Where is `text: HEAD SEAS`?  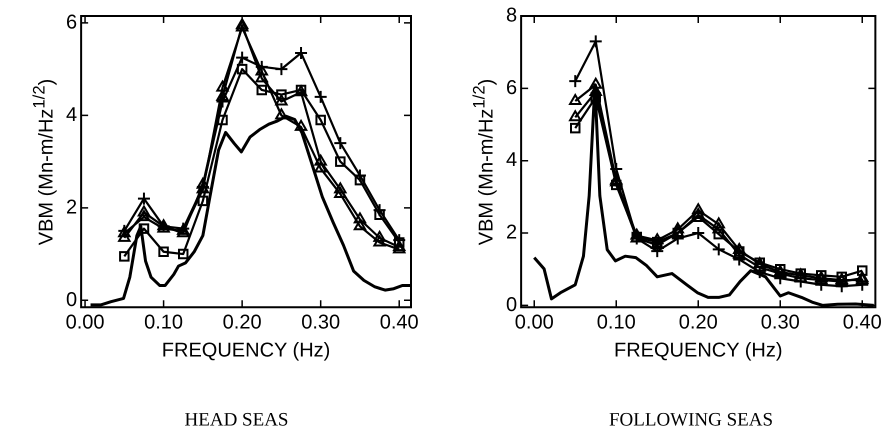
text: HEAD SEAS is located at coordinates (236, 420).